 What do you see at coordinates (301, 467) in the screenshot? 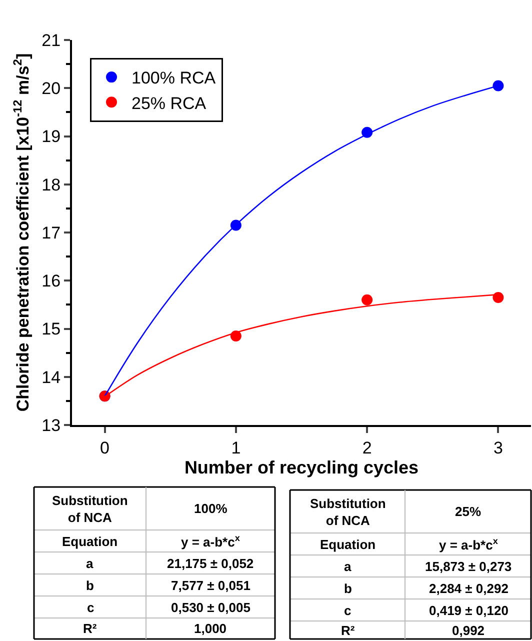
I see `x-axis-title: Number of recycling cycles` at bounding box center [301, 467].